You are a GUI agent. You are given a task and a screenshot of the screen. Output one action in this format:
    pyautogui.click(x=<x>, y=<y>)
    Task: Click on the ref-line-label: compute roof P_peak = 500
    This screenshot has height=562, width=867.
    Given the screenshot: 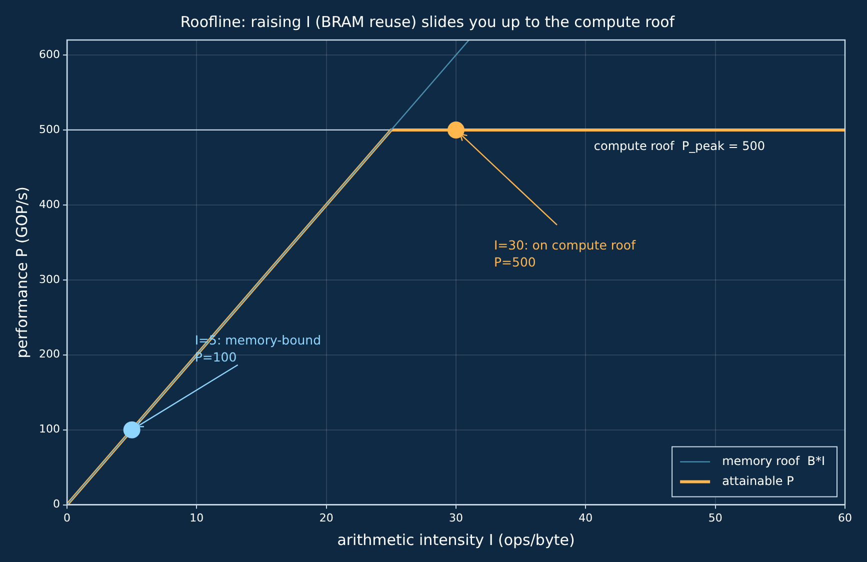 What is the action you would take?
    pyautogui.click(x=679, y=146)
    